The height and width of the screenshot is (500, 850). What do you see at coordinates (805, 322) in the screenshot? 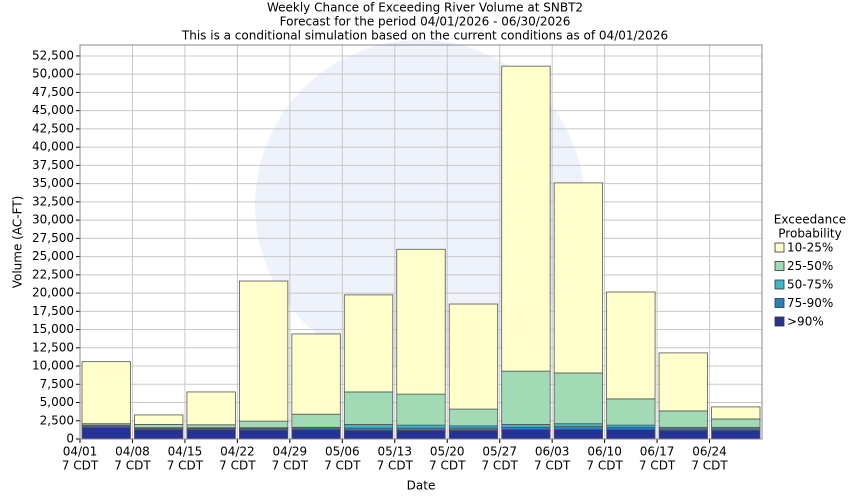
I see `legend-label: >90%` at bounding box center [805, 322].